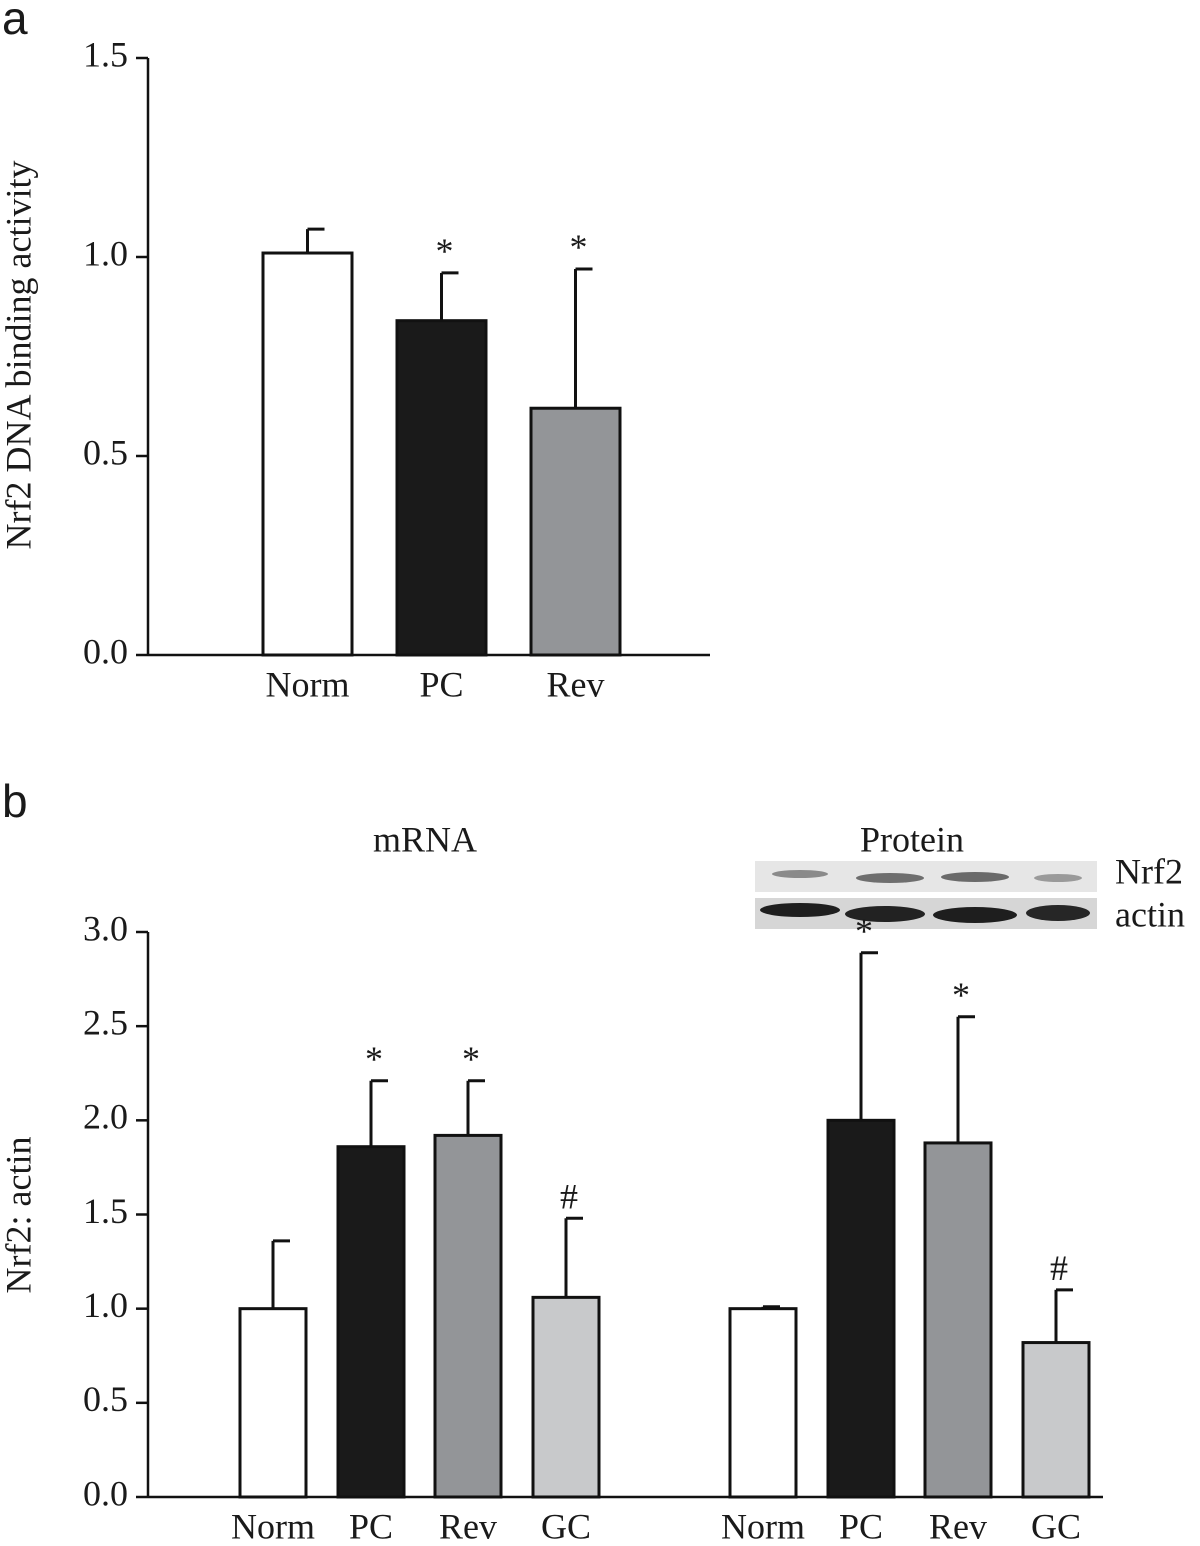  What do you see at coordinates (19, 355) in the screenshot?
I see `y-axis-label: Nrf2 DNA binding activity` at bounding box center [19, 355].